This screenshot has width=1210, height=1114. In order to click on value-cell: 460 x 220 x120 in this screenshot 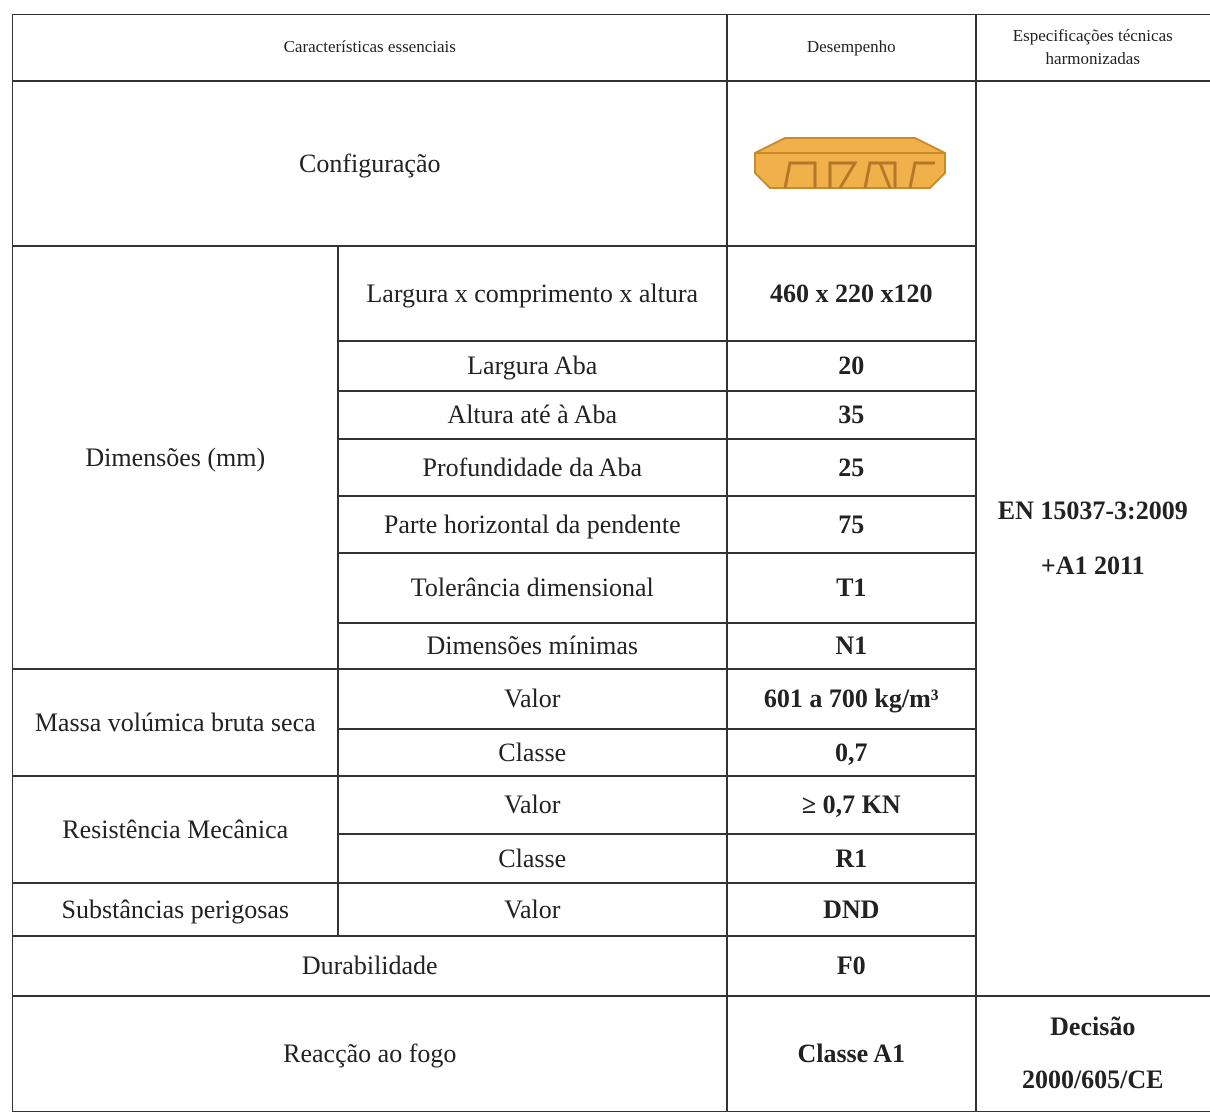, I will do `click(851, 293)`.